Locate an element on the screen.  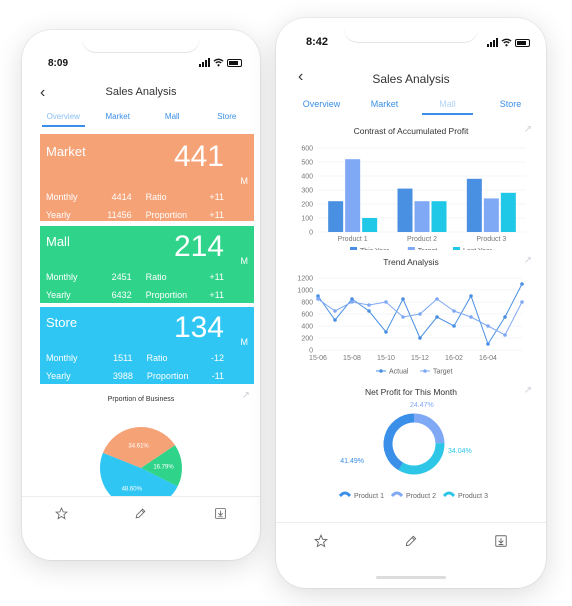
line-chart-title: Trend Analysis is located at coordinates (411, 262).